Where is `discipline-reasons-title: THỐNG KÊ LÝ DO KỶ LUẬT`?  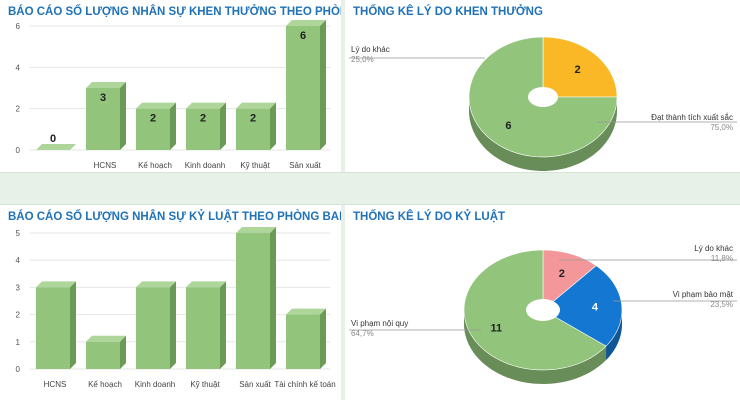 discipline-reasons-title: THỐNG KÊ LÝ DO KỶ LUẬT is located at coordinates (429, 217).